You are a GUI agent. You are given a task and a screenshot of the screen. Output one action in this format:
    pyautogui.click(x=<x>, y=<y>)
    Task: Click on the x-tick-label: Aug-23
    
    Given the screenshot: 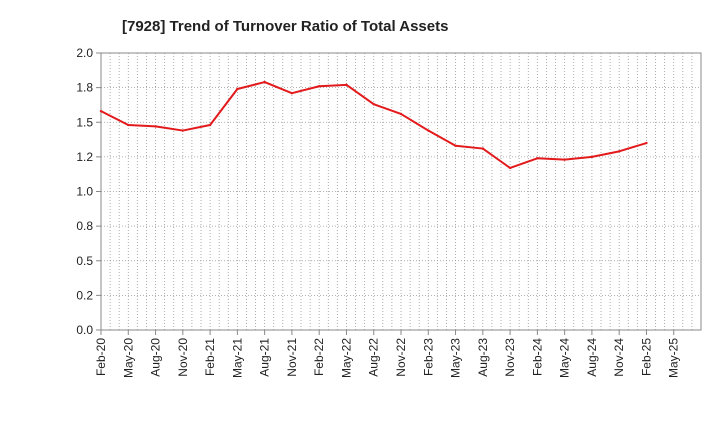 What is the action you would take?
    pyautogui.click(x=483, y=357)
    